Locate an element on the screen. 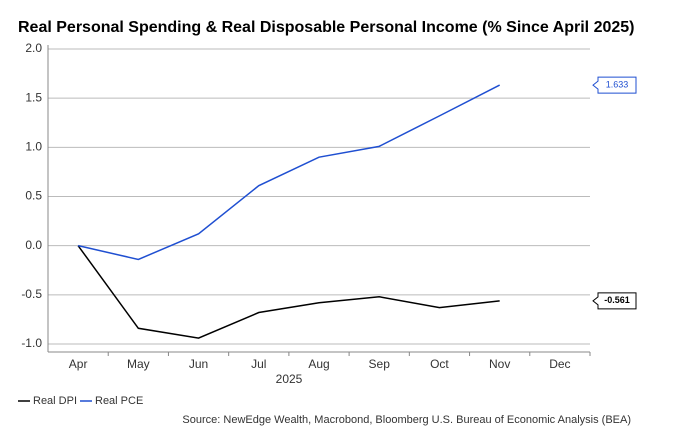  y-tick-label: -0.5 is located at coordinates (31, 294).